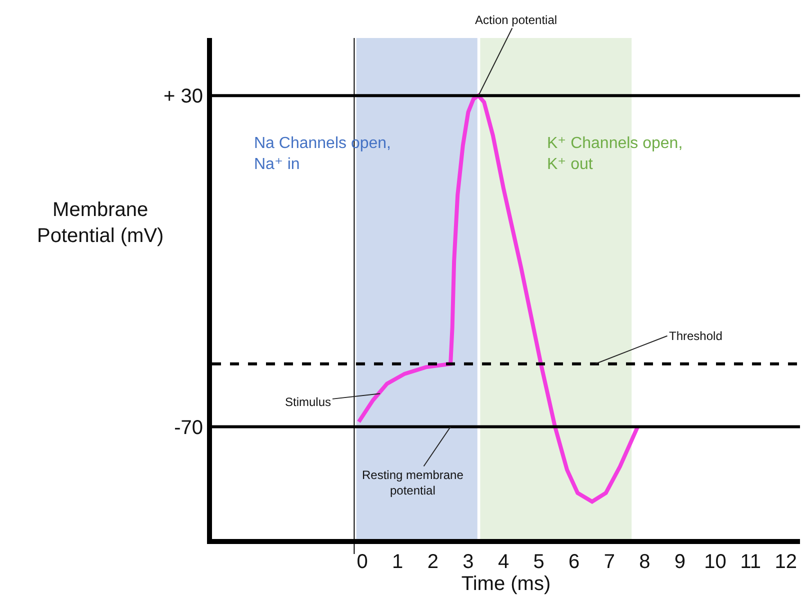 Image resolution: width=804 pixels, height=606 pixels. Describe the element at coordinates (183, 97) in the screenshot. I see `y-tick-label: + 30` at that location.